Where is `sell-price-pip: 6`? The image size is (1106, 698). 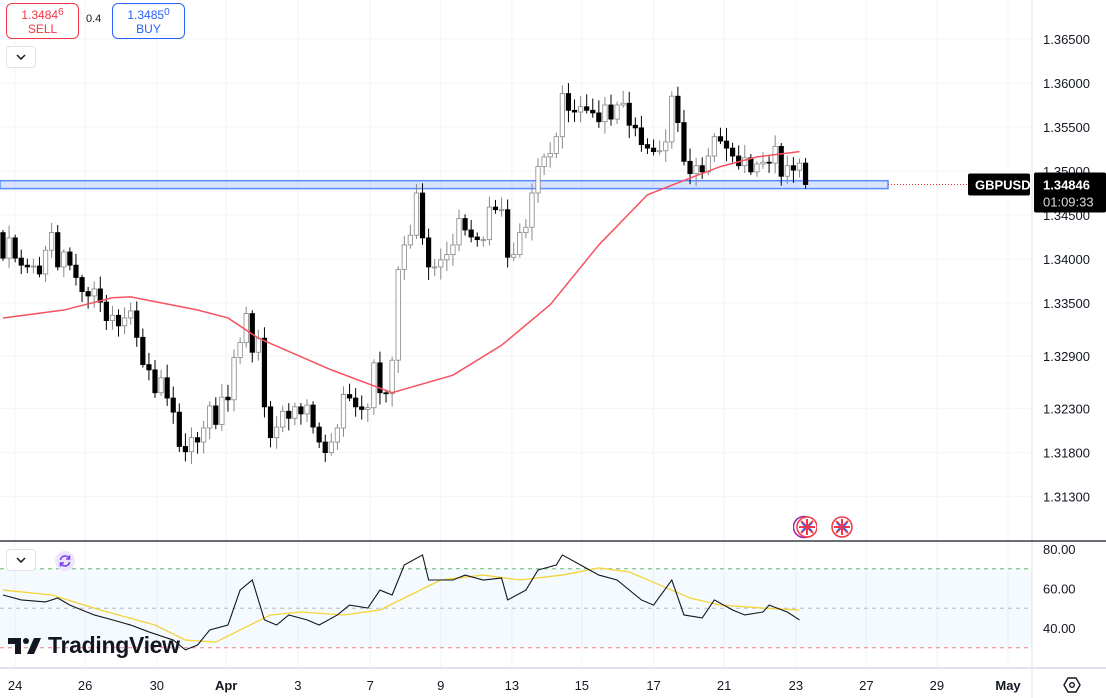 sell-price-pip: 6 is located at coordinates (61, 12).